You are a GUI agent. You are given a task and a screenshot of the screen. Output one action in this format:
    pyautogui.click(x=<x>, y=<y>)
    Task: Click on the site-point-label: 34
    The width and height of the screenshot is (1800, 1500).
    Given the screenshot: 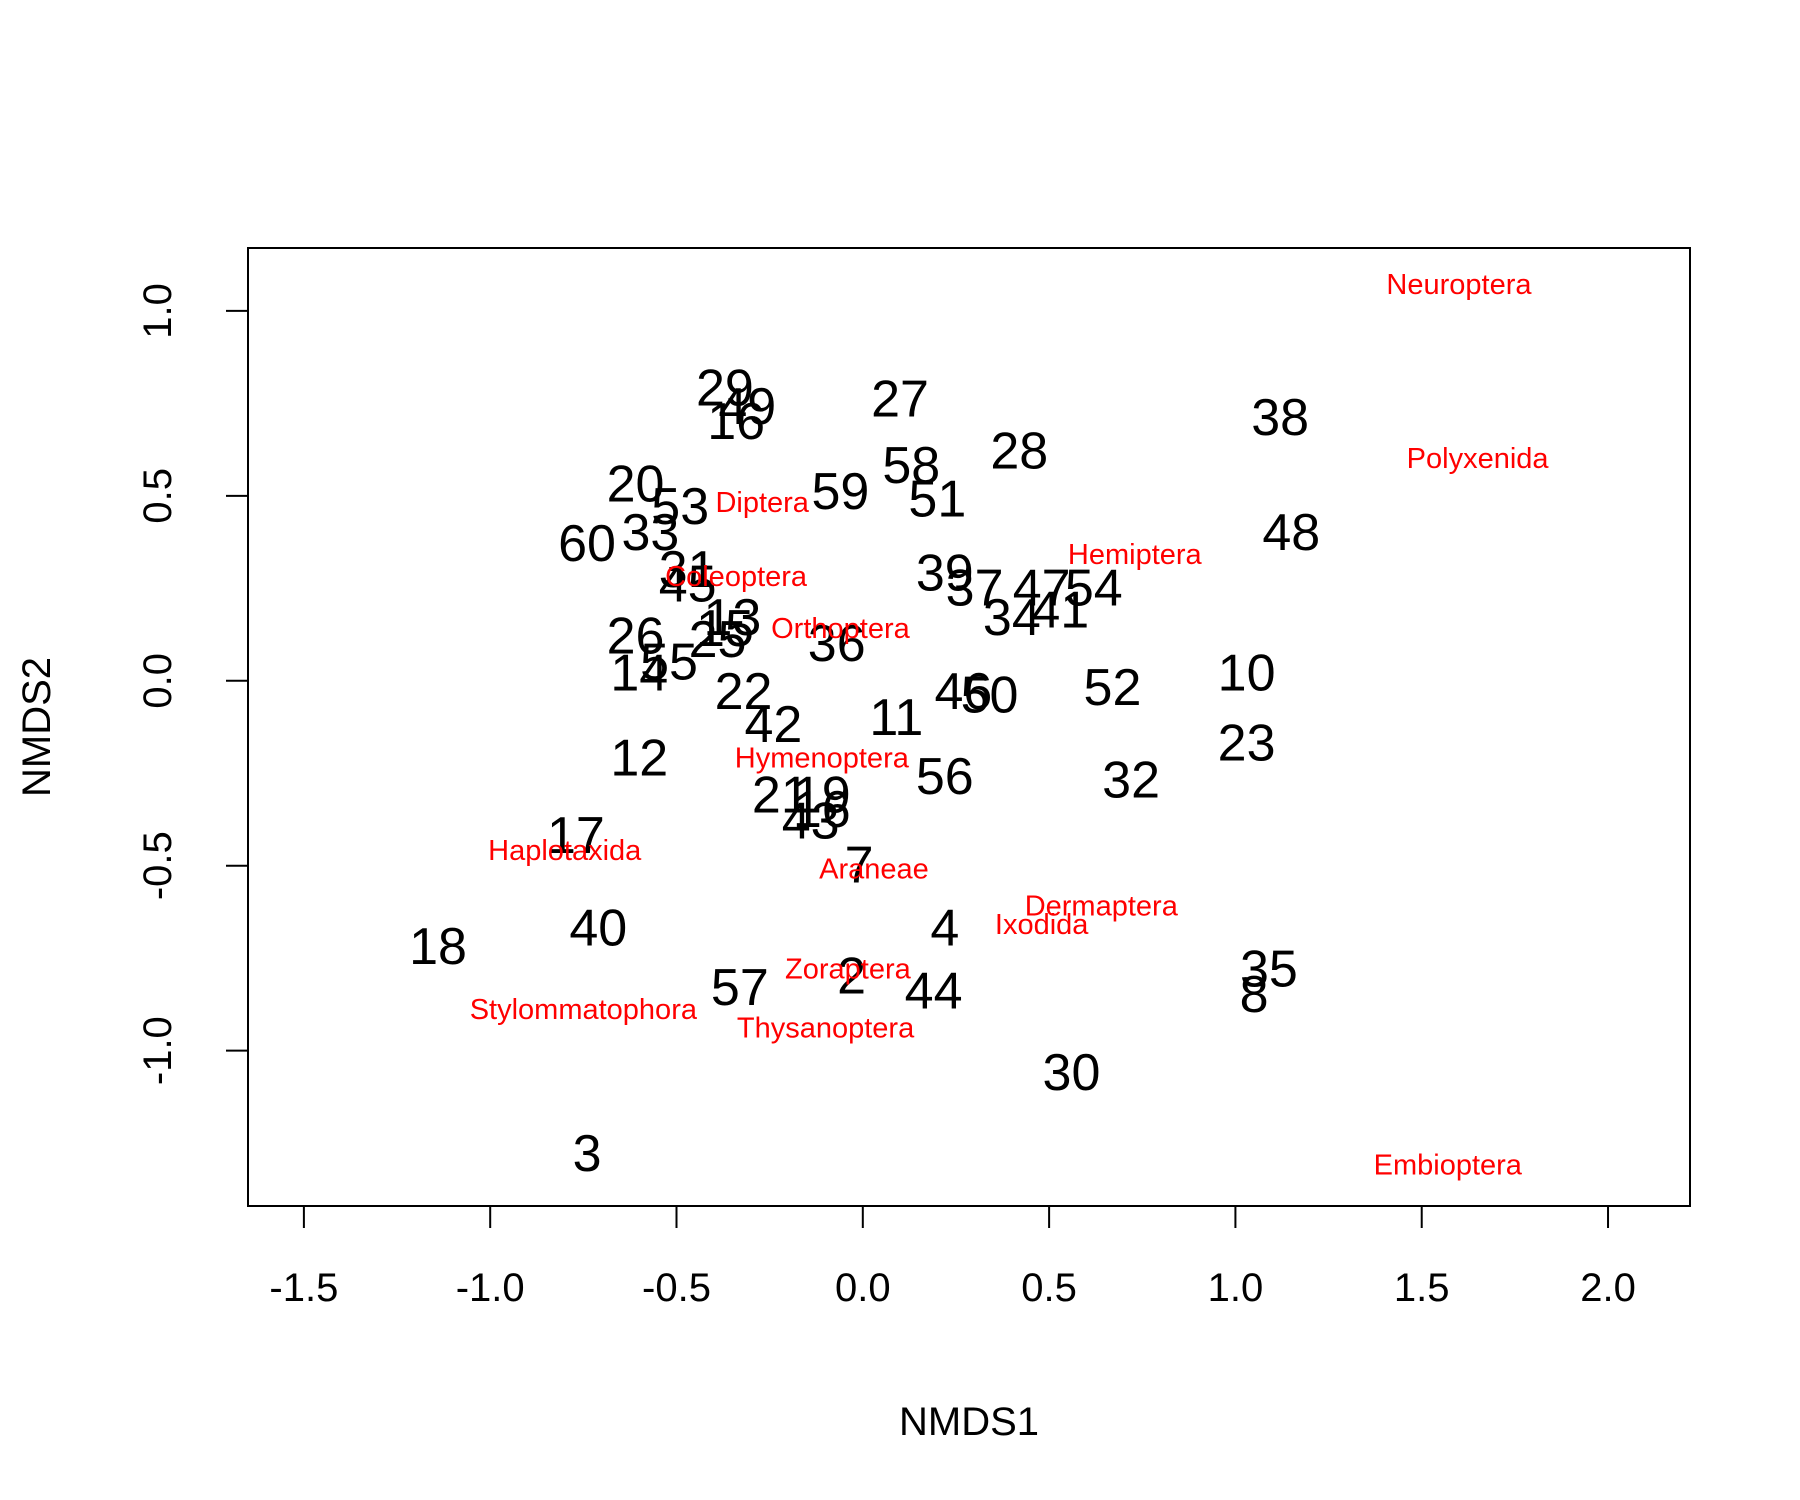 What is the action you would take?
    pyautogui.click(x=1012, y=618)
    